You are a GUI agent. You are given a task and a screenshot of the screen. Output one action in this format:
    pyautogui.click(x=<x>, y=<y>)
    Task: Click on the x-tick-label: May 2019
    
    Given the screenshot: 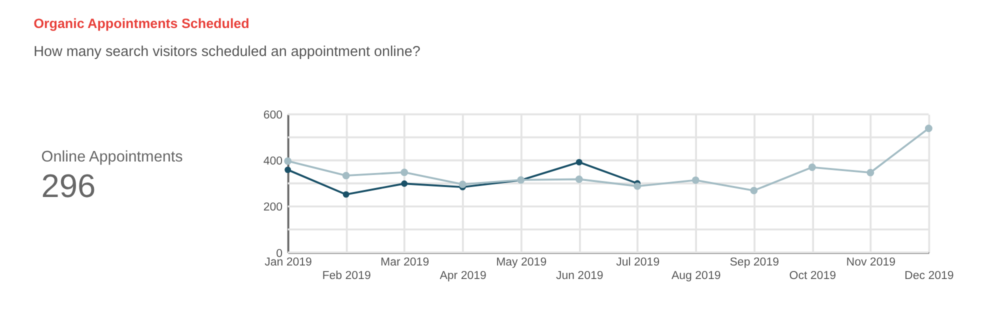 What is the action you would take?
    pyautogui.click(x=521, y=262)
    